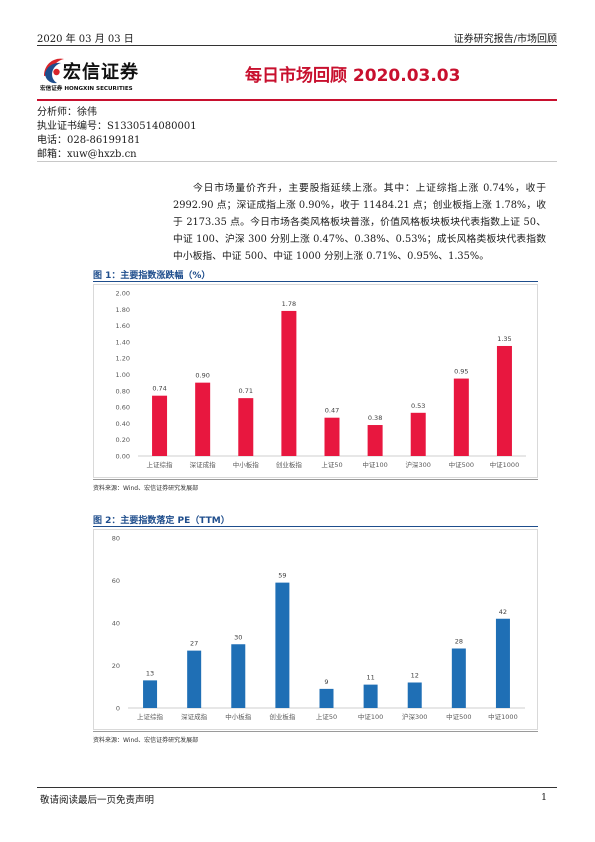  What do you see at coordinates (123, 408) in the screenshot?
I see `chart-1-y-tick-label: 0.60` at bounding box center [123, 408].